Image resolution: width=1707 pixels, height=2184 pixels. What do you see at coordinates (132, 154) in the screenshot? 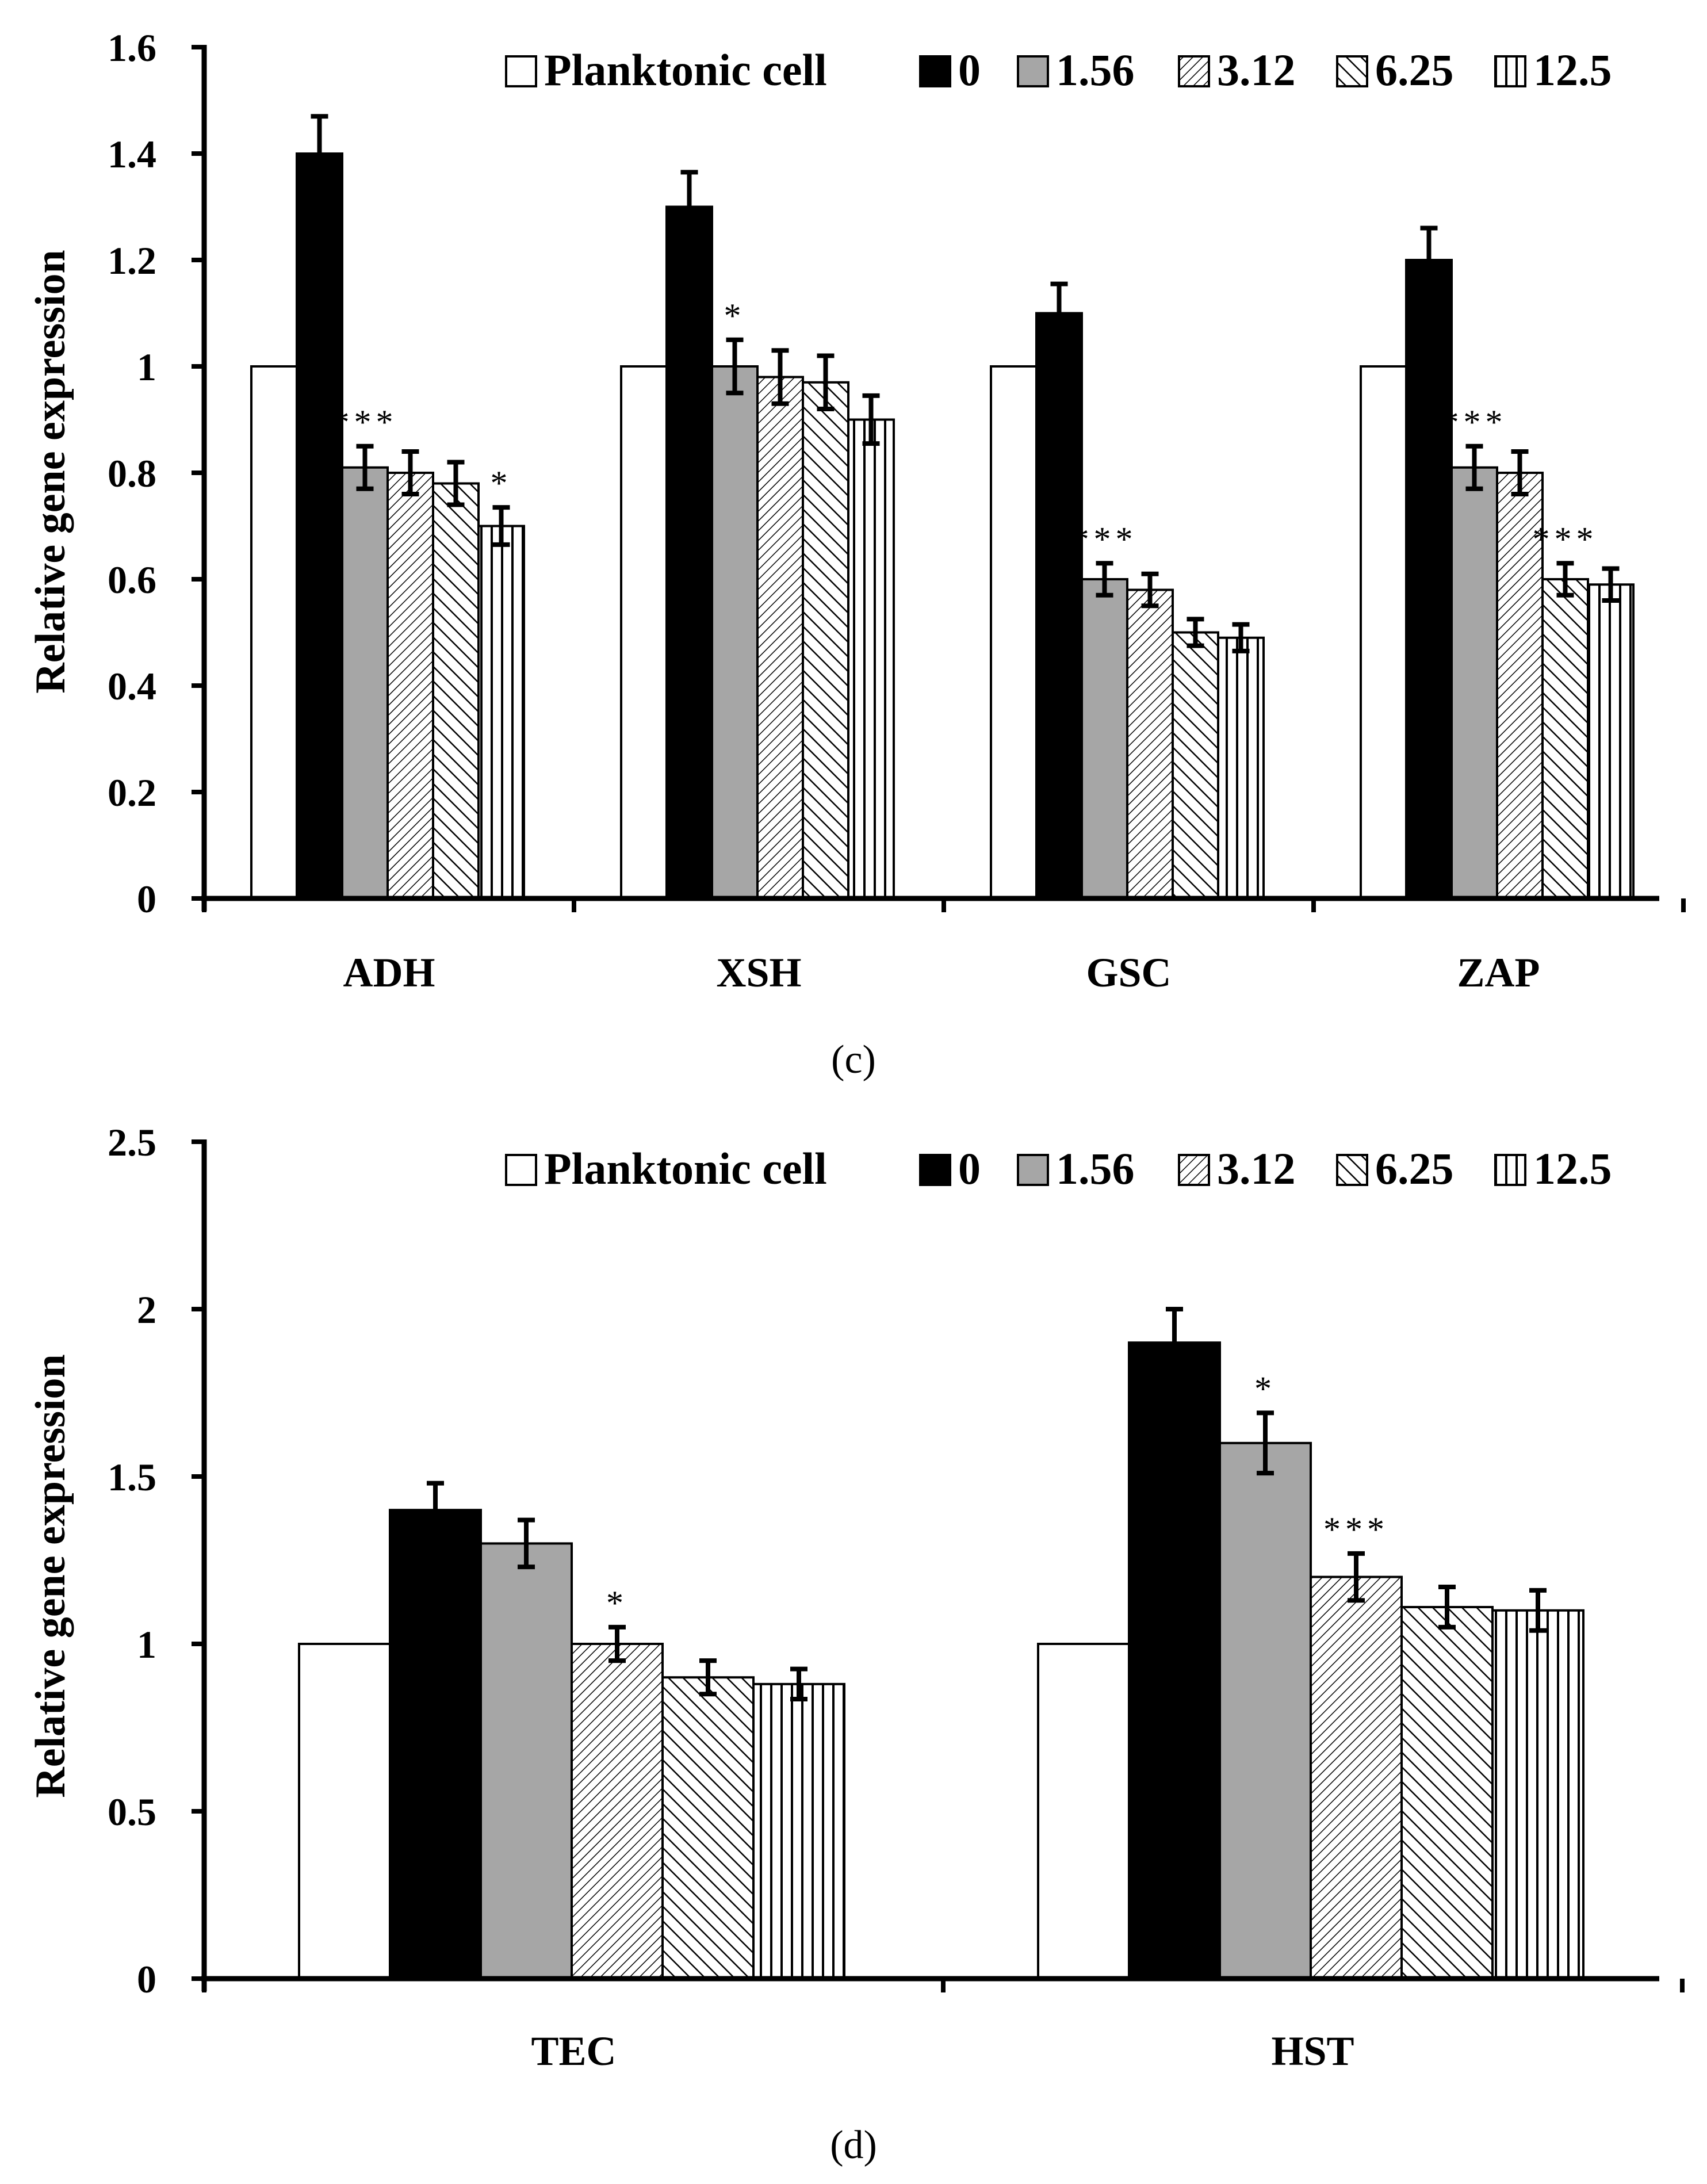
I see `y-tick-label: 1.4` at bounding box center [132, 154].